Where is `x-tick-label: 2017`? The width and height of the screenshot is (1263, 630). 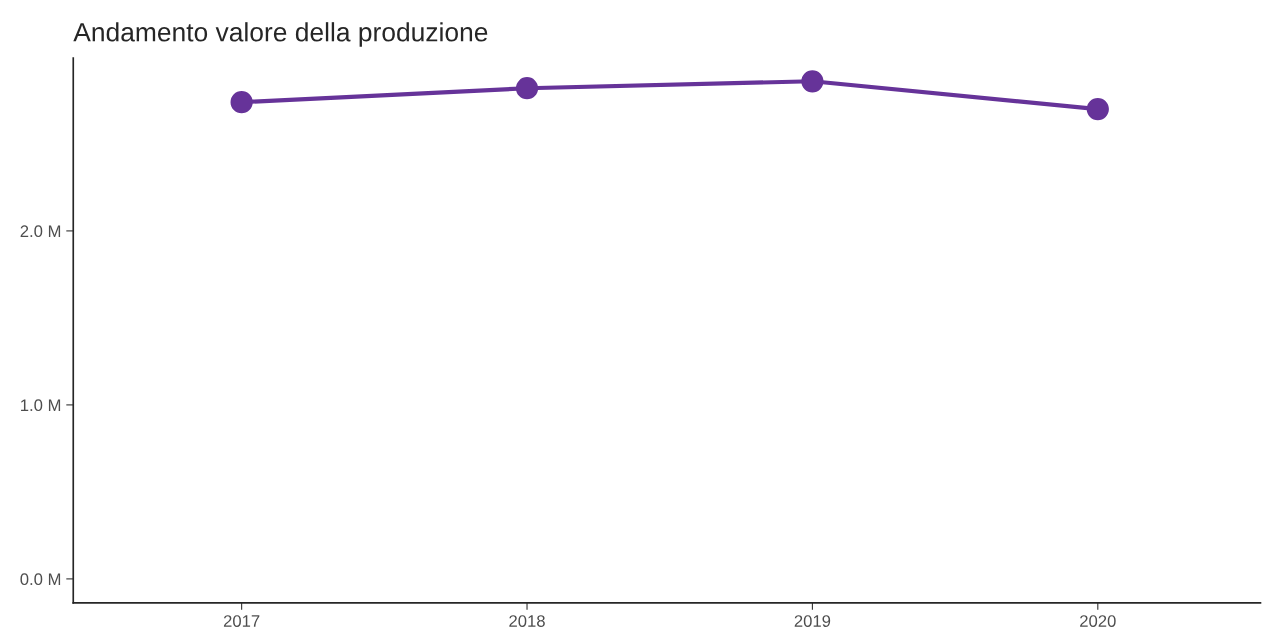
x-tick-label: 2017 is located at coordinates (241, 621).